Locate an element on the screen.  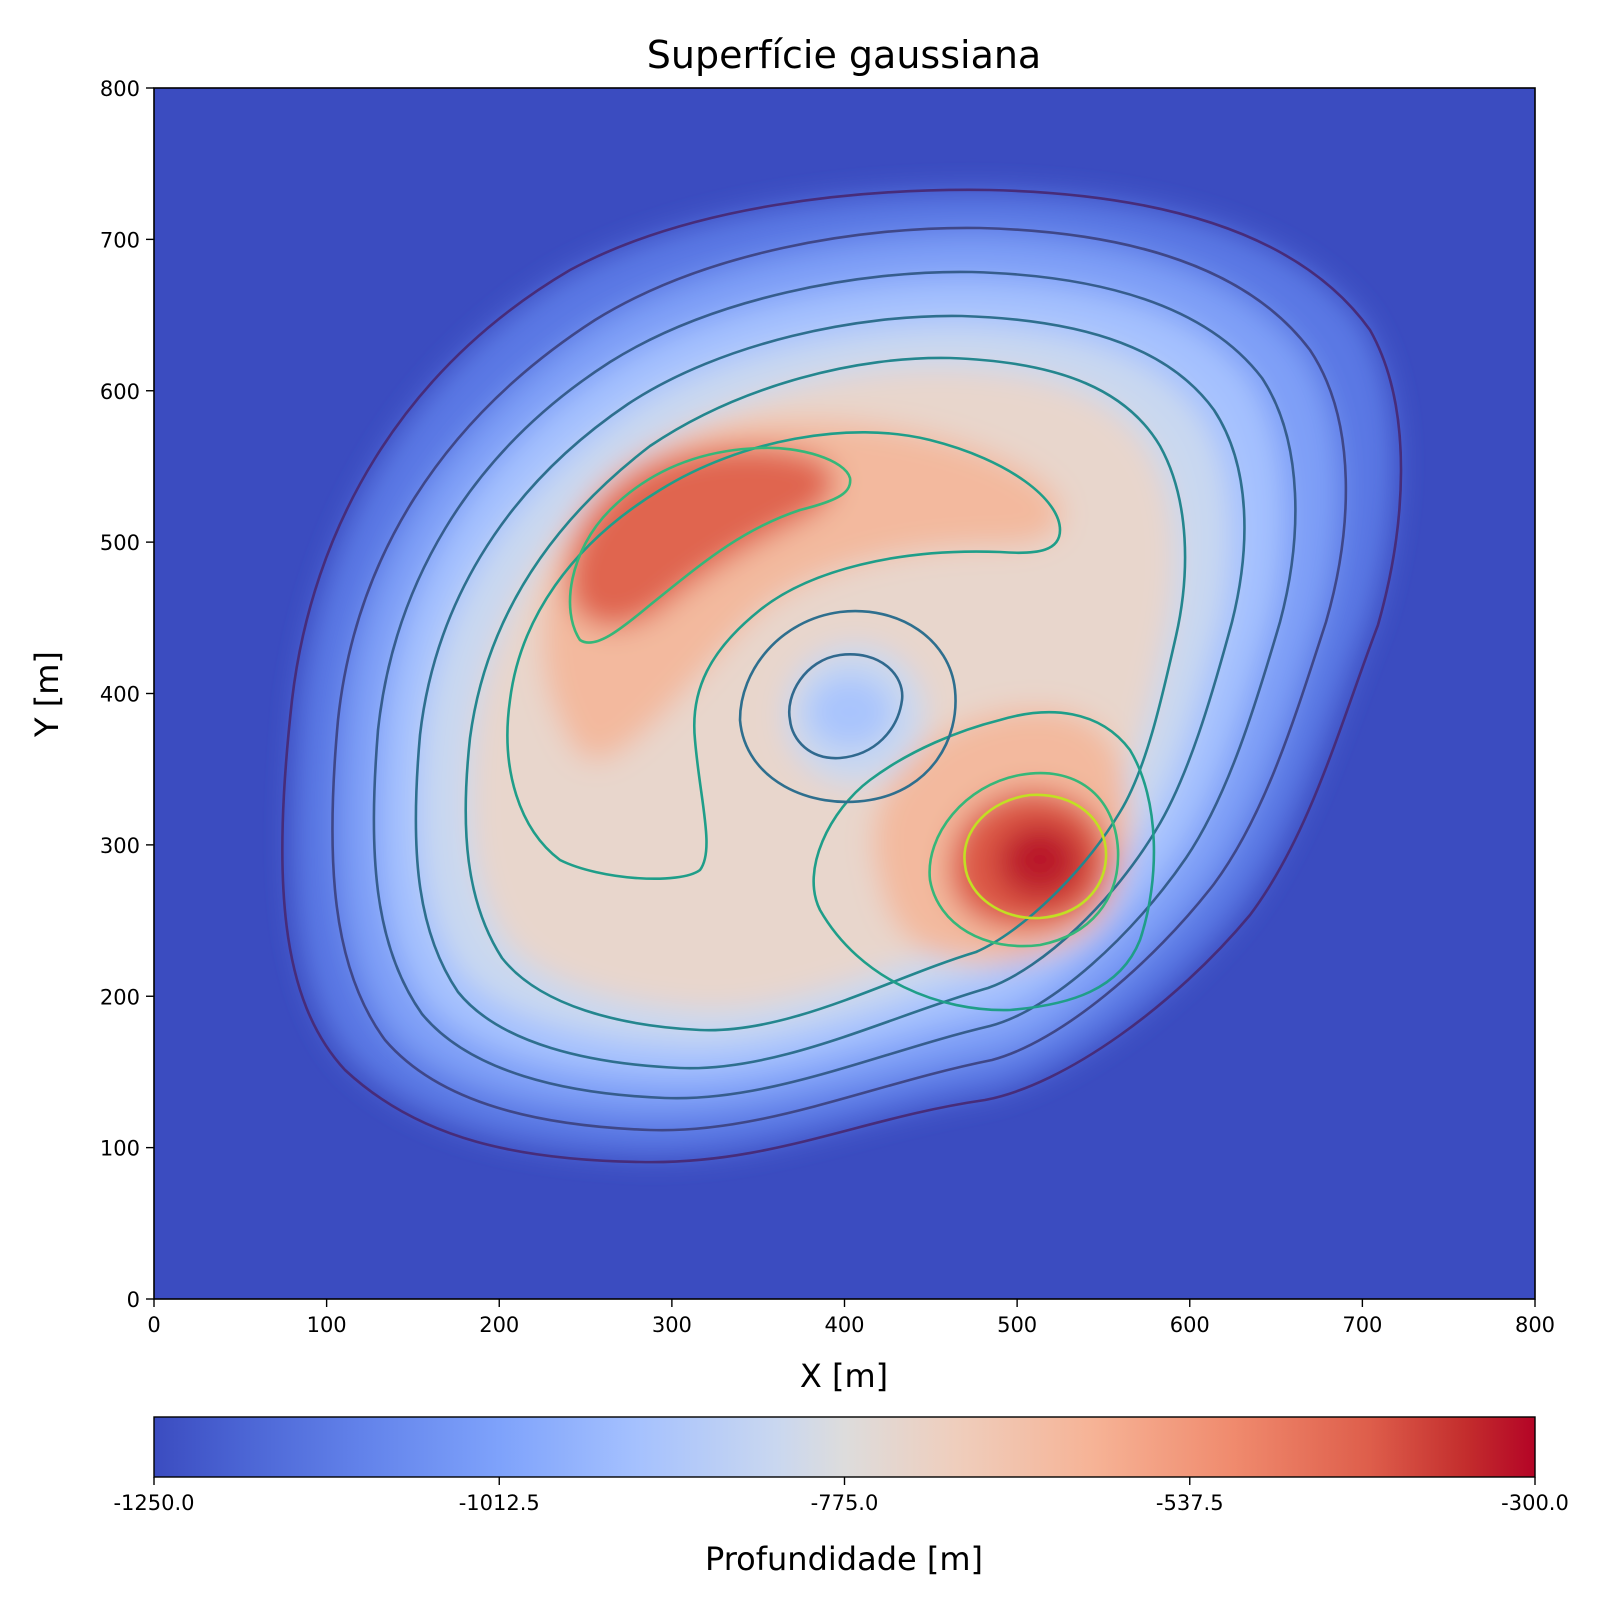
x-tick-label: 400 is located at coordinates (844, 1325).